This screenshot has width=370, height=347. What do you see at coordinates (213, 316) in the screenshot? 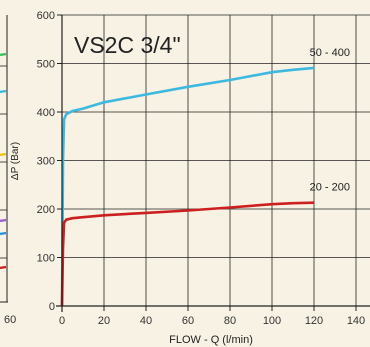
I see `x-axis: 0 20 40 60 80 100 120 140` at bounding box center [213, 316].